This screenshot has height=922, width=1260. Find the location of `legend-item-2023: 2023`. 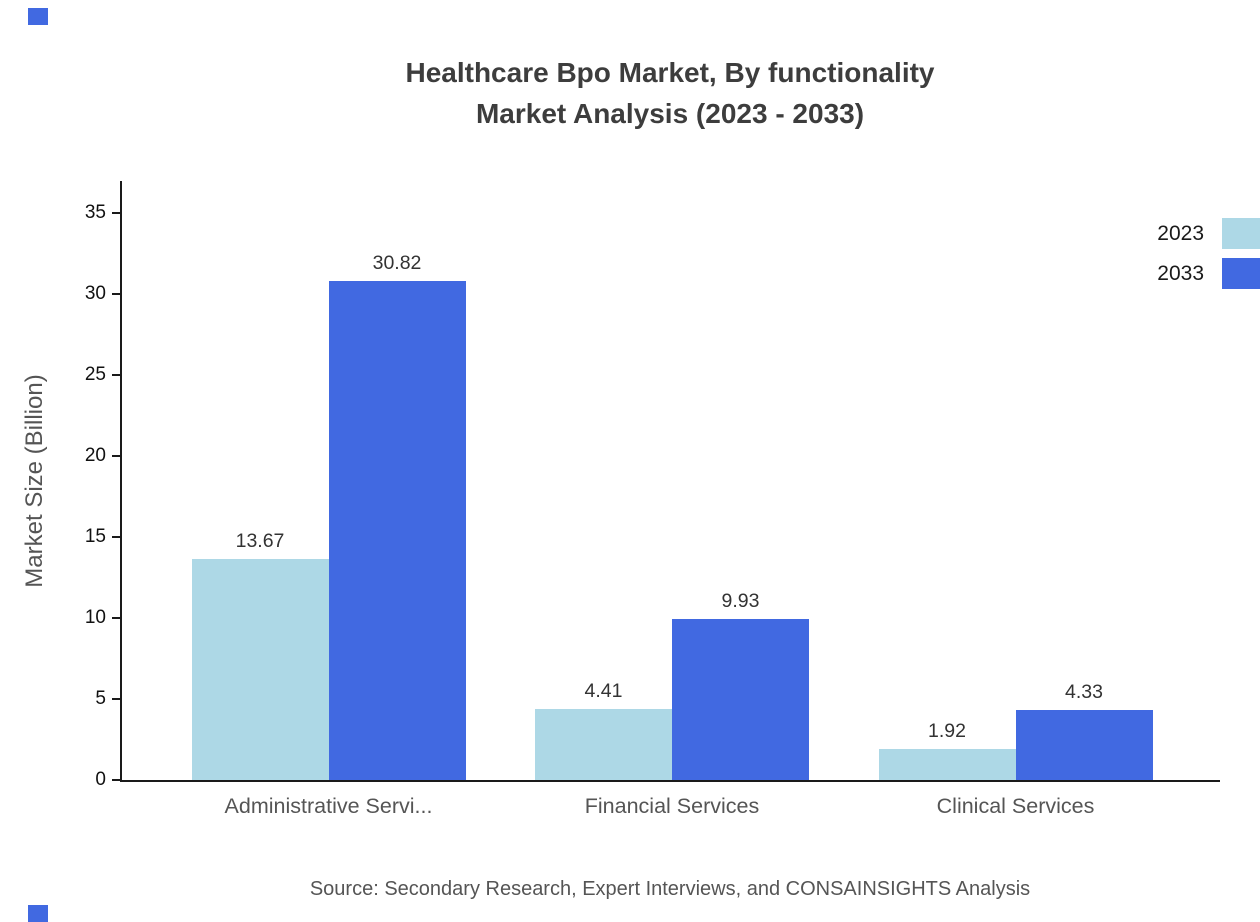

legend-item-2023: 2023 is located at coordinates (1208, 233).